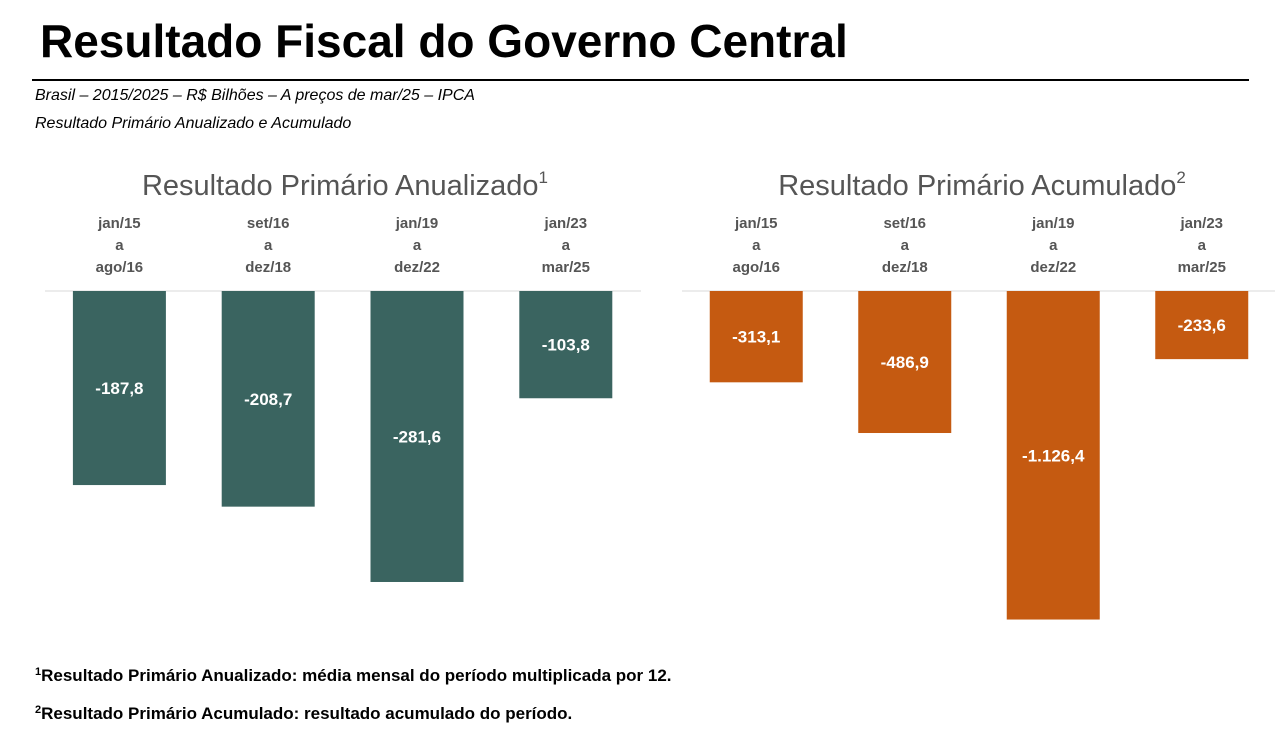 The width and height of the screenshot is (1281, 736). I want to click on accumulated-value-label: -313,1, so click(756, 337).